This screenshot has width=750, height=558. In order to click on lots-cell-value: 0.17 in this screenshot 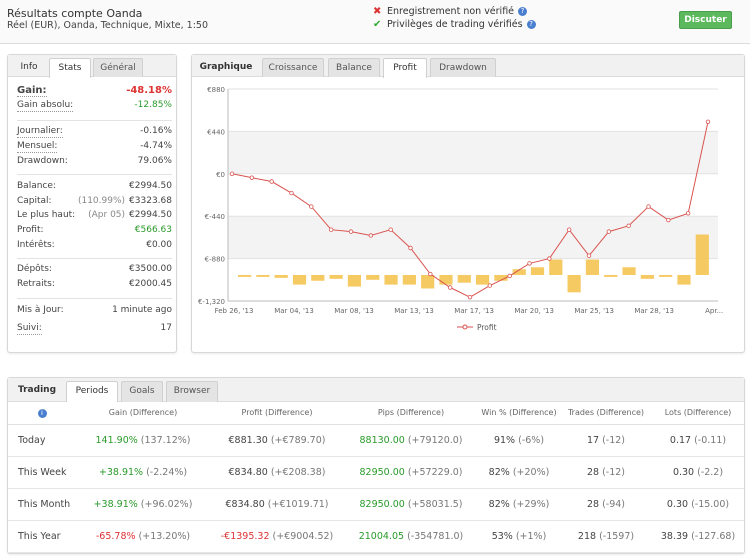, I will do `click(680, 440)`.